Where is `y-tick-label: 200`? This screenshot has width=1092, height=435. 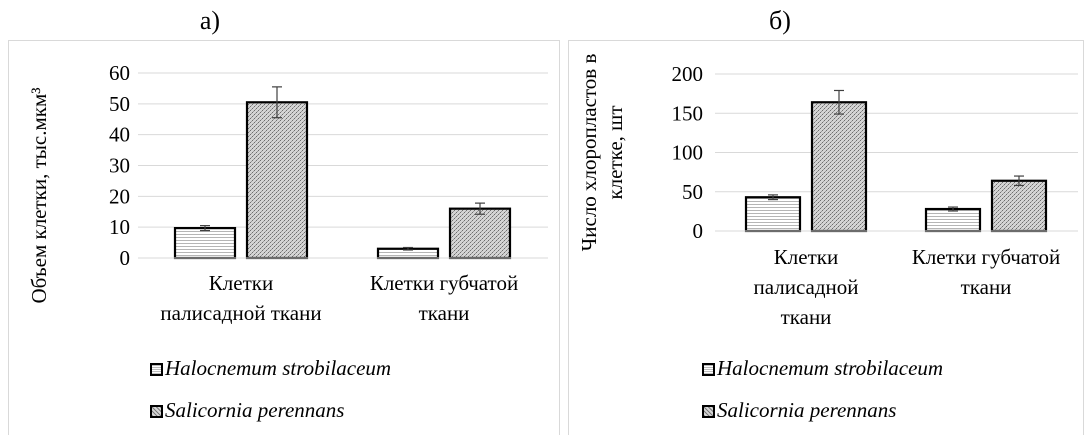
y-tick-label: 200 is located at coordinates (688, 74).